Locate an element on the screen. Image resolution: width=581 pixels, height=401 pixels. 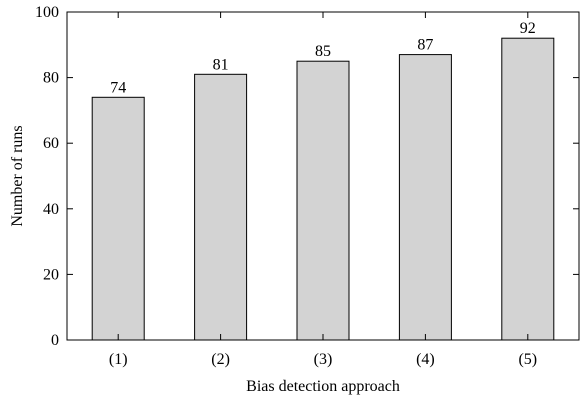
x-tick-label-2: (2) is located at coordinates (220, 359).